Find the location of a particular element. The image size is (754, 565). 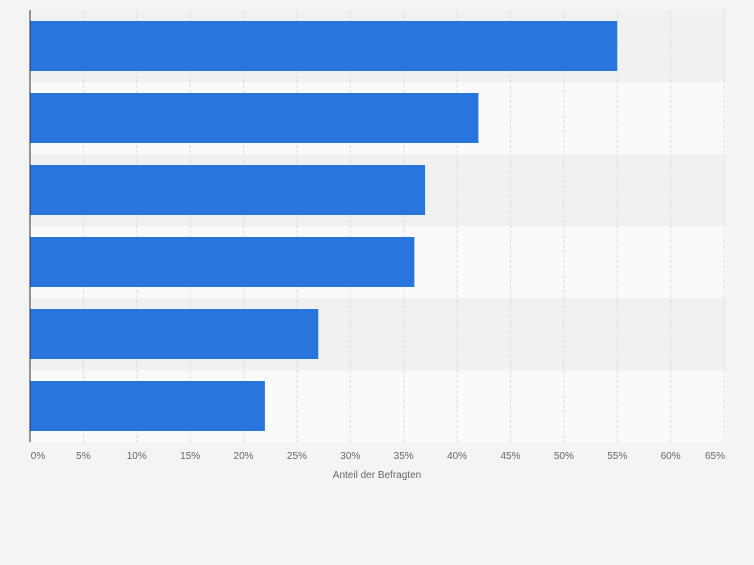

x-tick-labels: 0% 5% 10% 15% 20% 25% 30% 35% 40% 45% 50% 55% 60% 65% is located at coordinates (378, 456).